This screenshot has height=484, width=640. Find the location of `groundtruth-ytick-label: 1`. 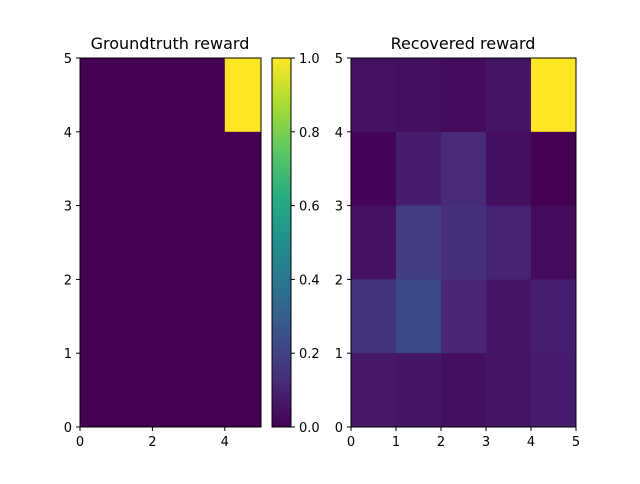

groundtruth-ytick-label: 1 is located at coordinates (68, 354).